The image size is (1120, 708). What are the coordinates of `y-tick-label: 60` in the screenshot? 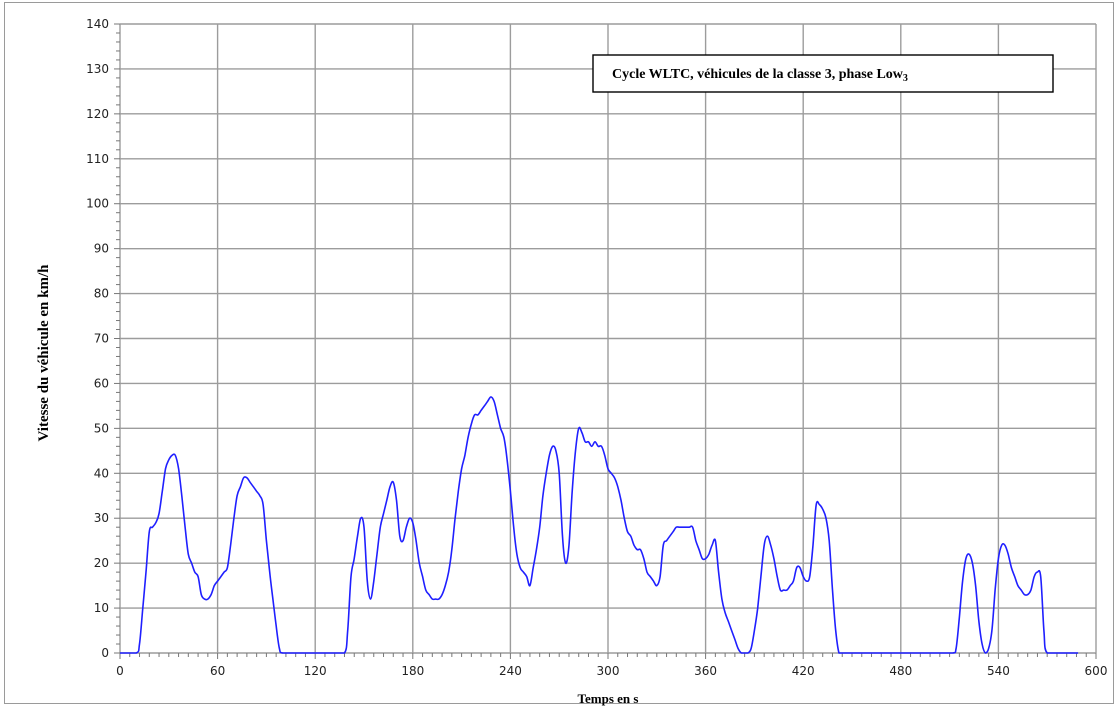 It's located at (101, 383).